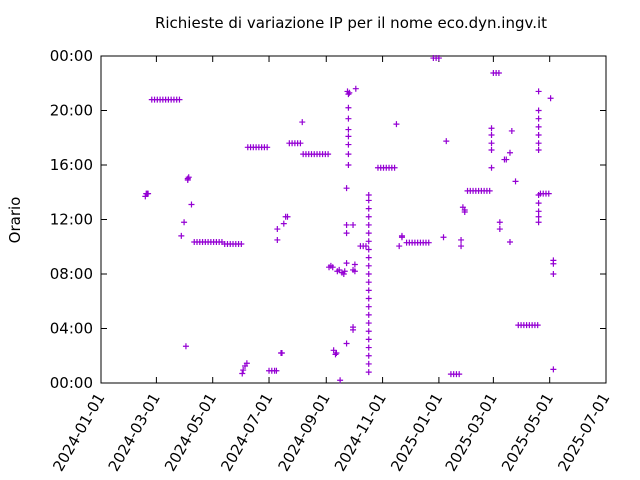 The width and height of the screenshot is (640, 480). Describe the element at coordinates (71, 111) in the screenshot. I see `y-tick-label: 20:00` at that location.